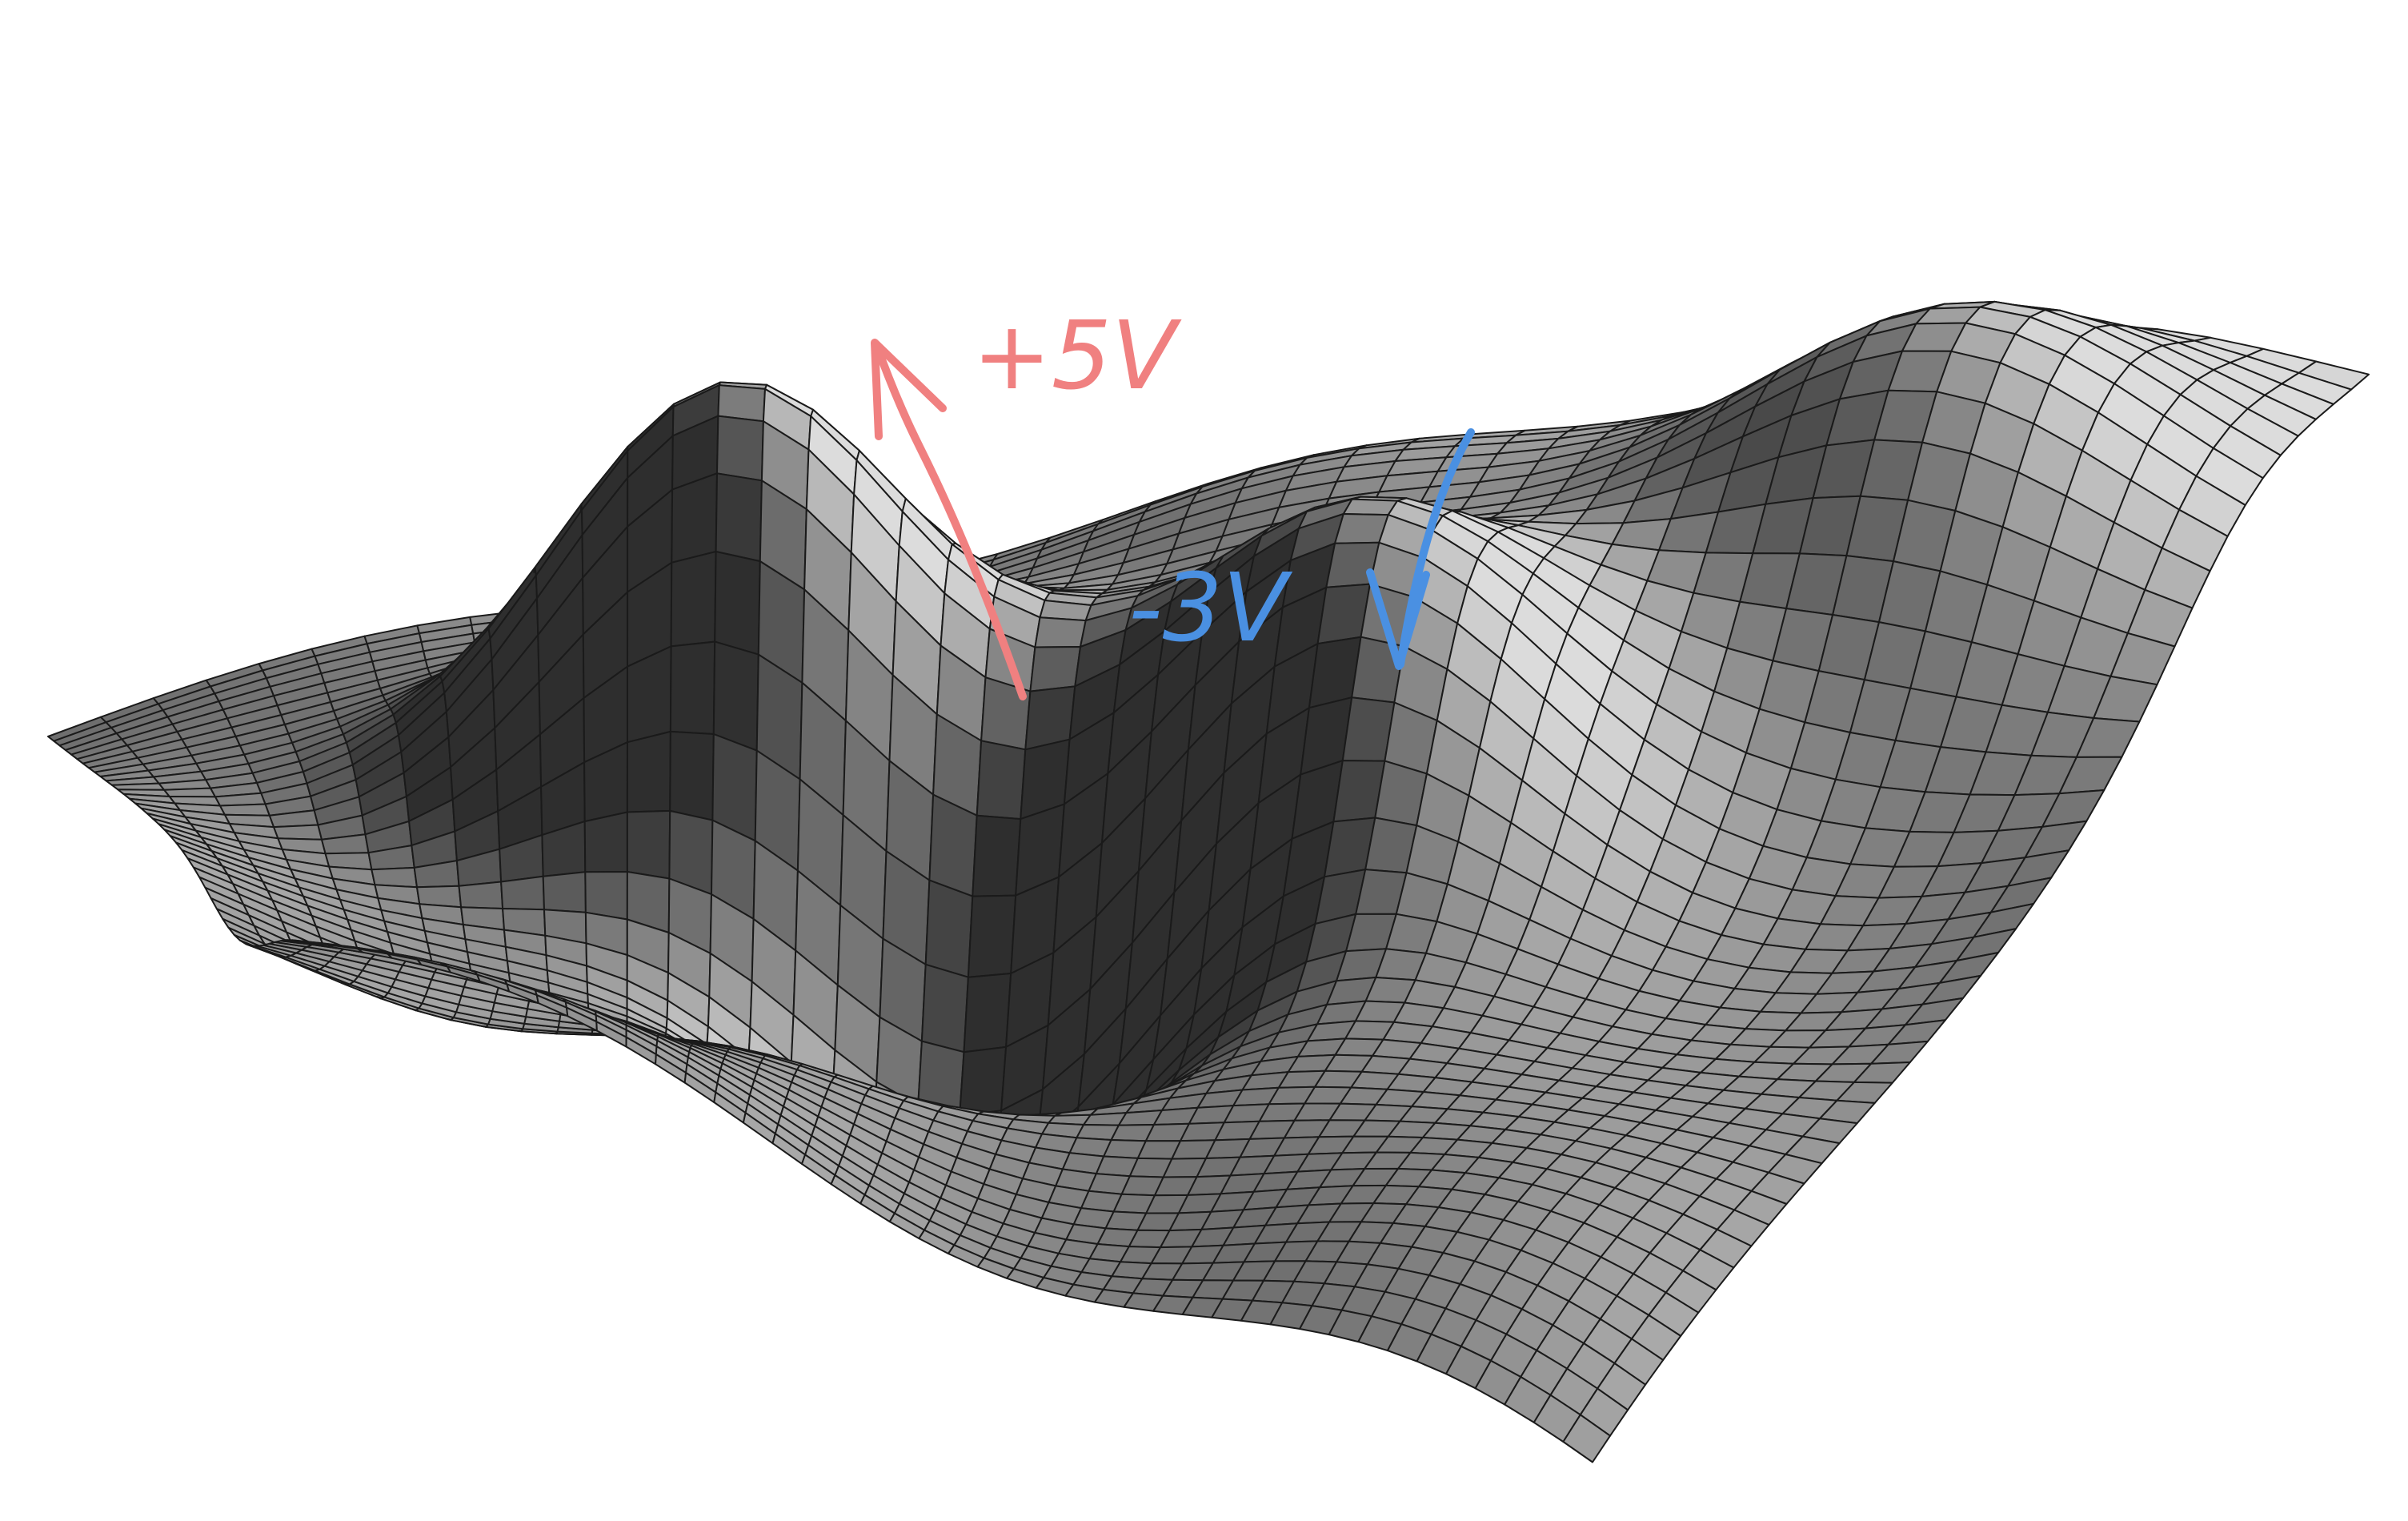 This screenshot has width=2408, height=1521. Describe the element at coordinates (949, 520) in the screenshot. I see `positive-arrow` at that location.